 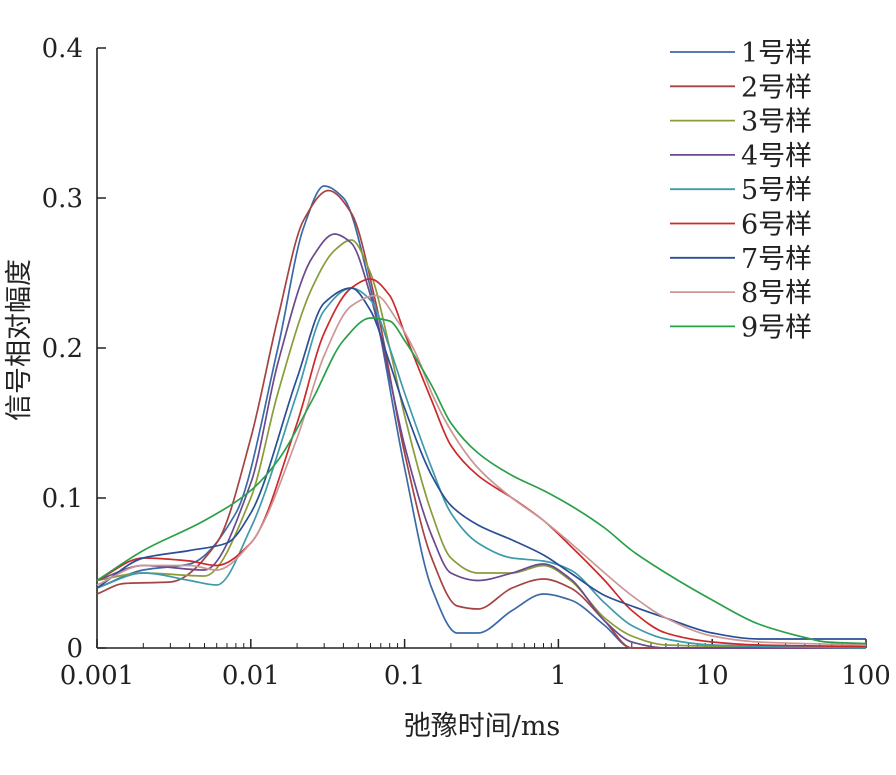 What do you see at coordinates (776, 122) in the screenshot?
I see `legend-label-3: 3号样` at bounding box center [776, 122].